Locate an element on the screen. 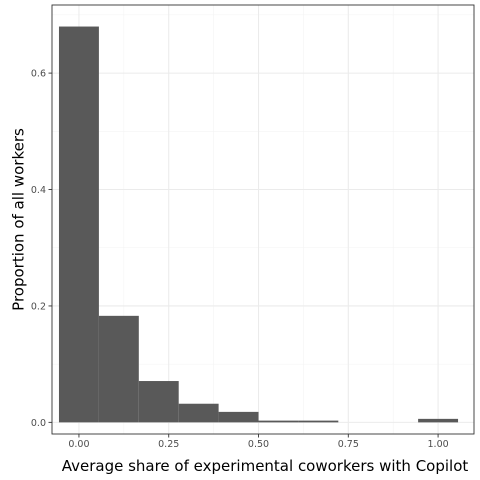 Image resolution: width=480 pixels, height=480 pixels. x-tick-label: 0.50 is located at coordinates (258, 444).